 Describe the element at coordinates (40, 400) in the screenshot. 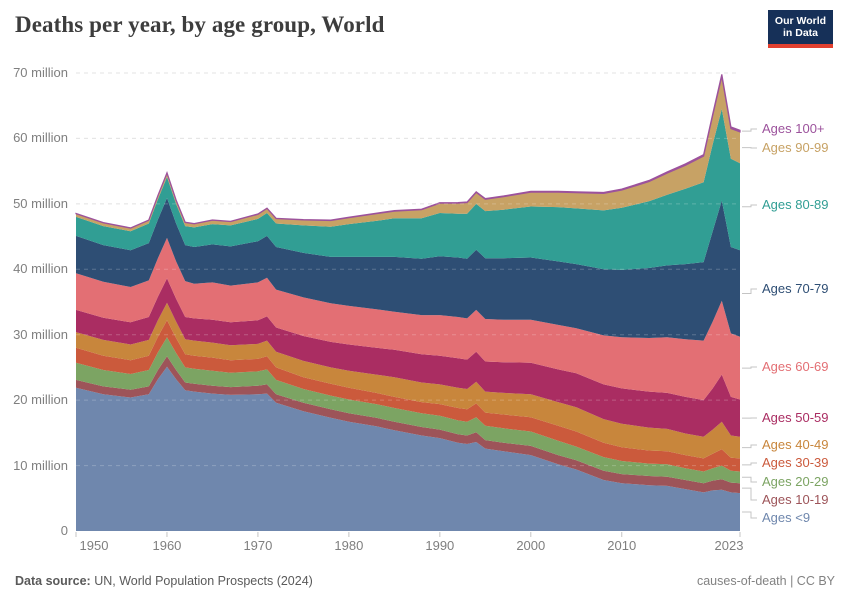

I see `y-axis-tick-label: 20 million` at that location.